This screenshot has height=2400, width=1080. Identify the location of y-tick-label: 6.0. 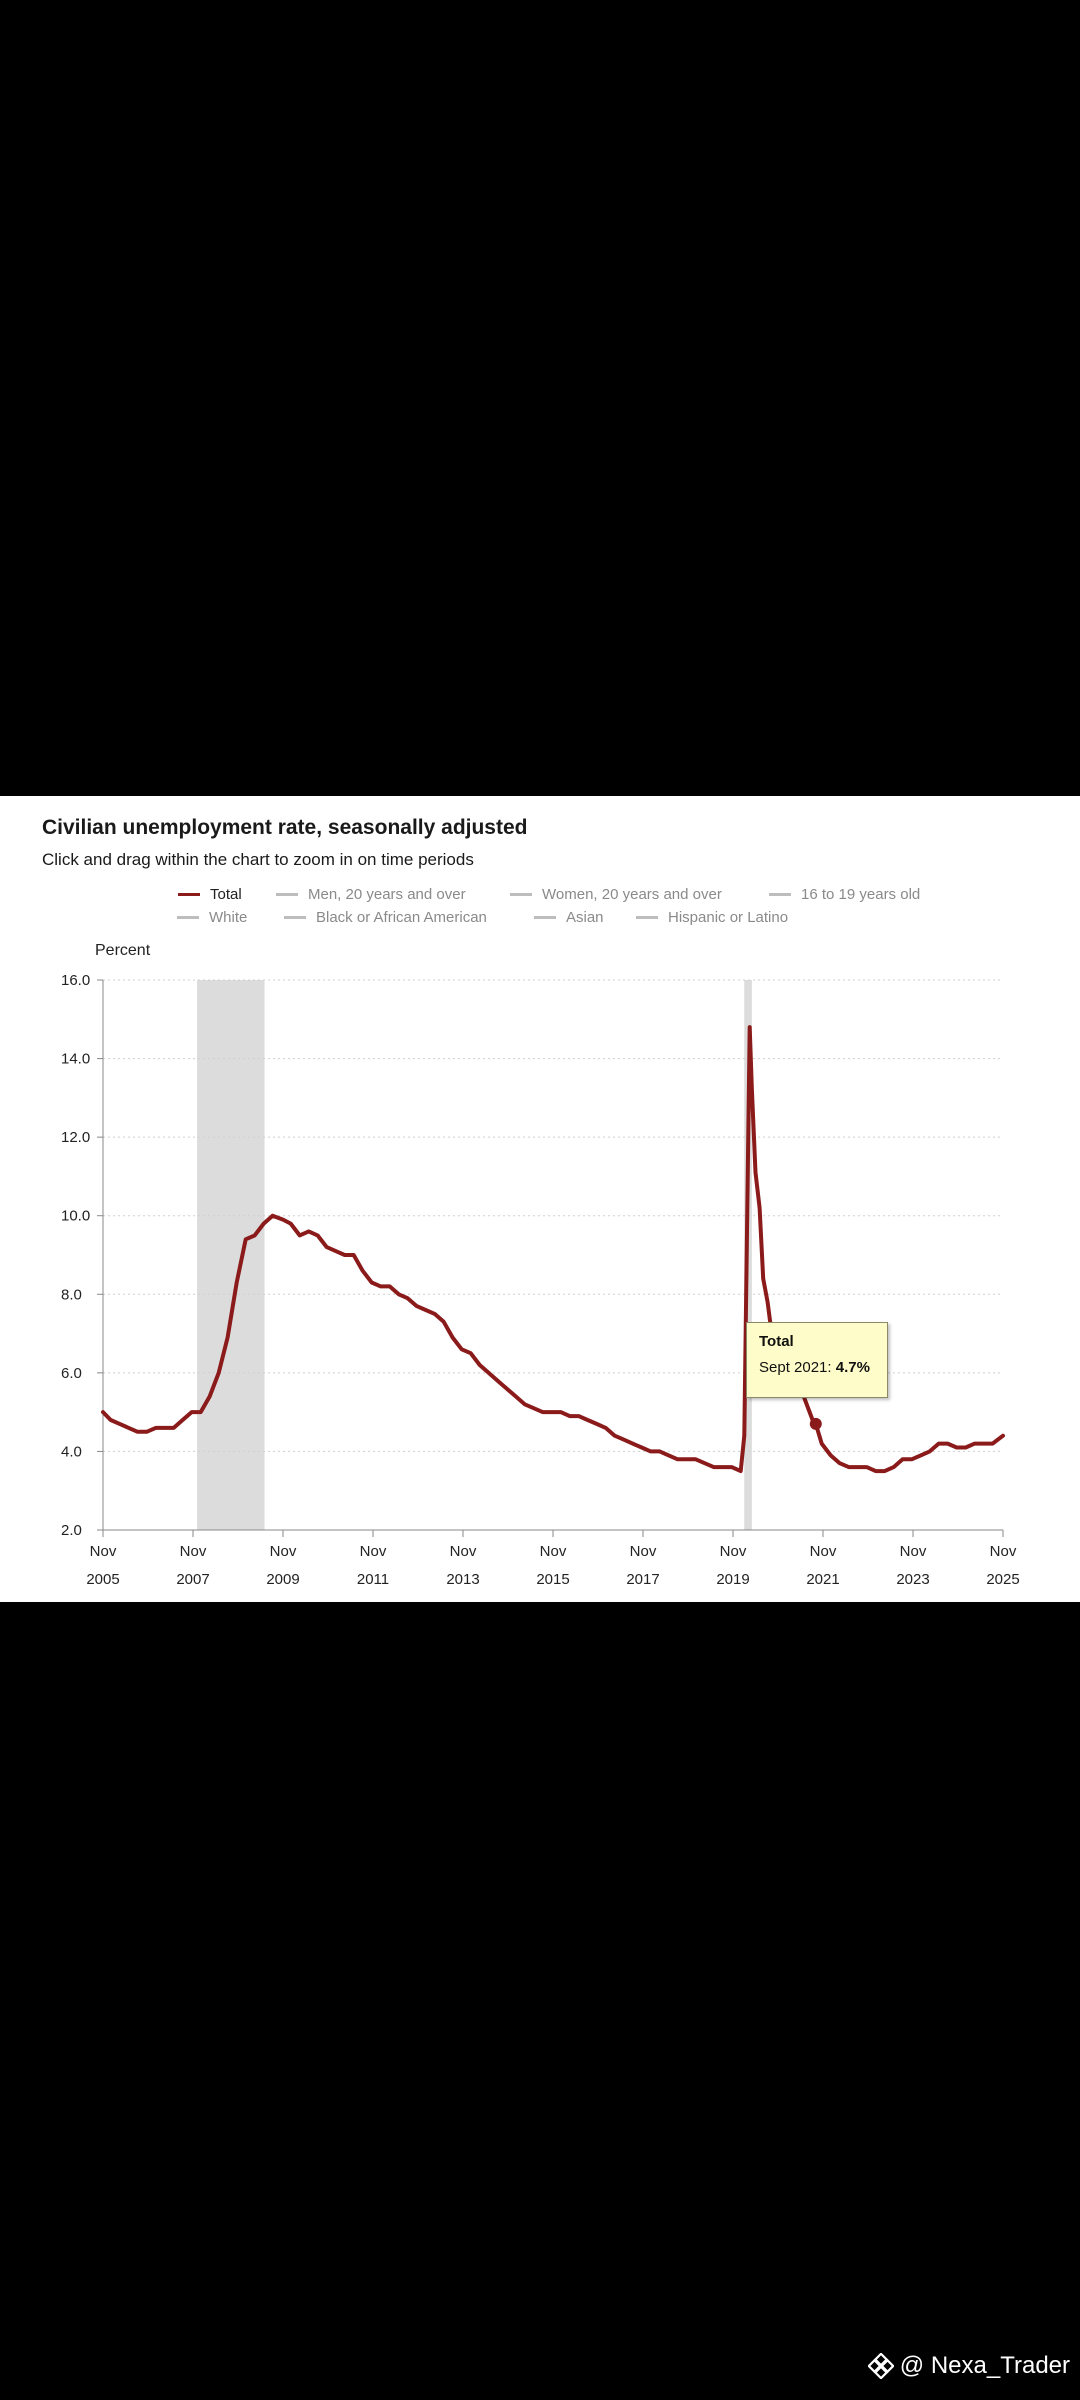
(71, 1373).